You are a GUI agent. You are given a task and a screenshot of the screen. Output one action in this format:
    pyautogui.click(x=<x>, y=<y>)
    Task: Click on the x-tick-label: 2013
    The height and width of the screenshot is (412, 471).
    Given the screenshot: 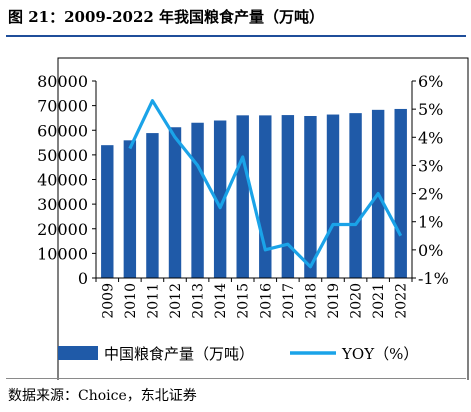 What is the action you would take?
    pyautogui.click(x=199, y=301)
    